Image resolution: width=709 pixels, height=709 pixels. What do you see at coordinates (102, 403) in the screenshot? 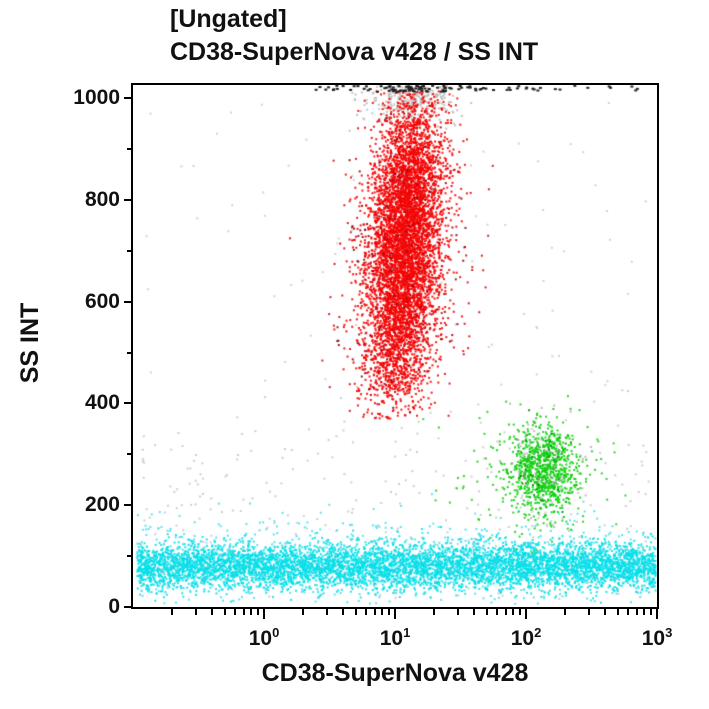
I see `y-tick-label: 400` at bounding box center [102, 403].